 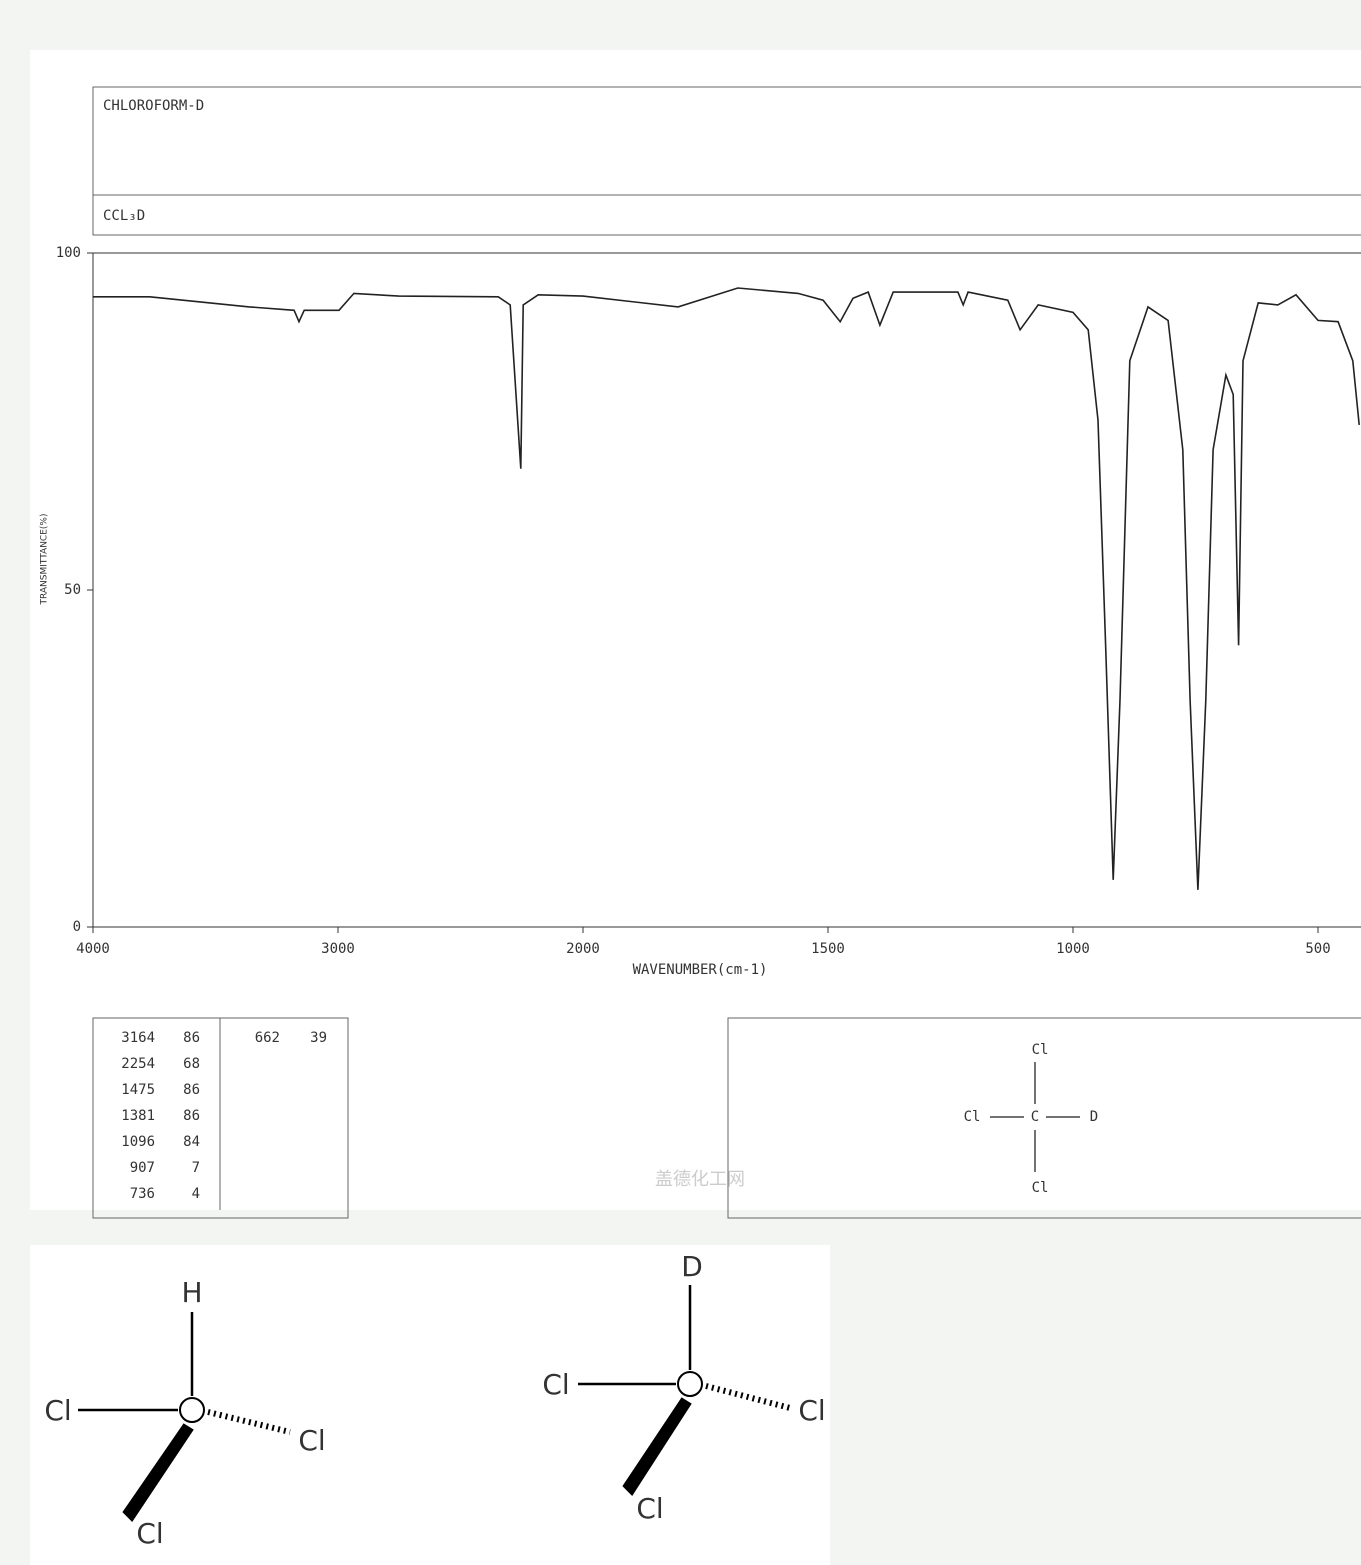 I want to click on peak-table-cell: 68, so click(x=191, y=1064).